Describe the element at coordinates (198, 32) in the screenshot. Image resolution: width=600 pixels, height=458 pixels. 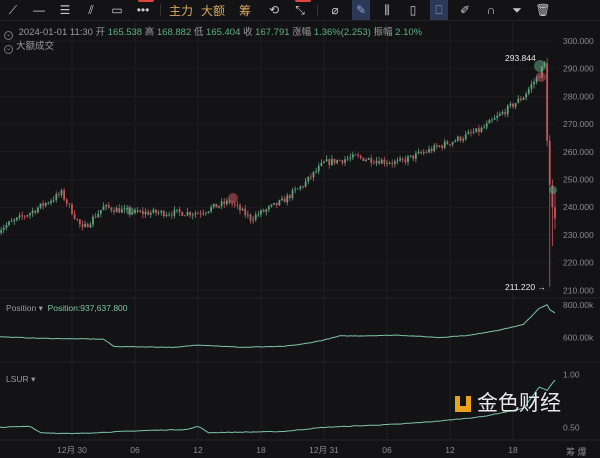
I see `low-label: 低` at that location.